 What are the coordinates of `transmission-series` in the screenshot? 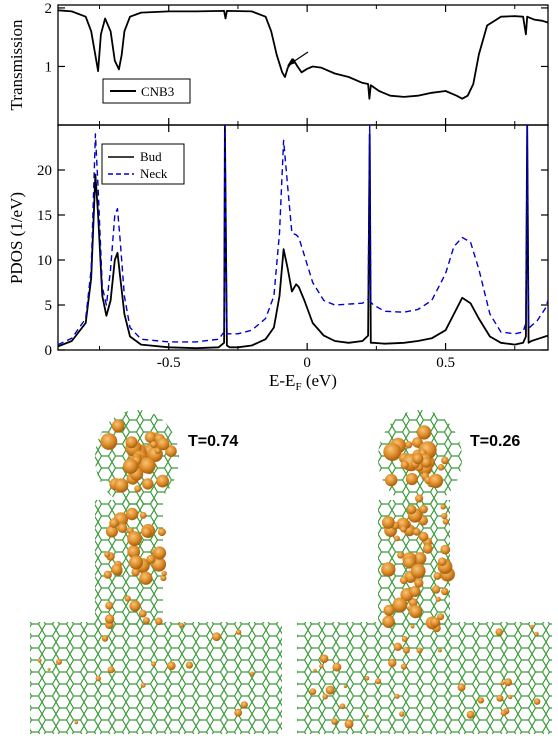 It's located at (303, 54).